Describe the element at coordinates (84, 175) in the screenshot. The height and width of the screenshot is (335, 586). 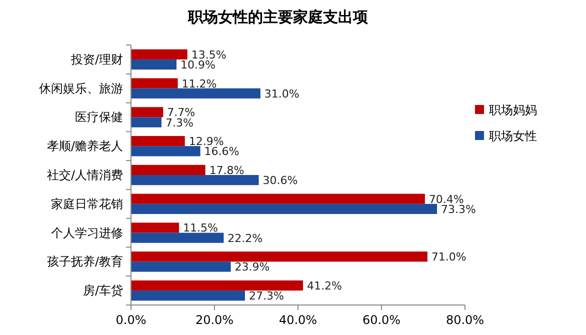
I see `y-tick-label: 社交/人情消费` at that location.